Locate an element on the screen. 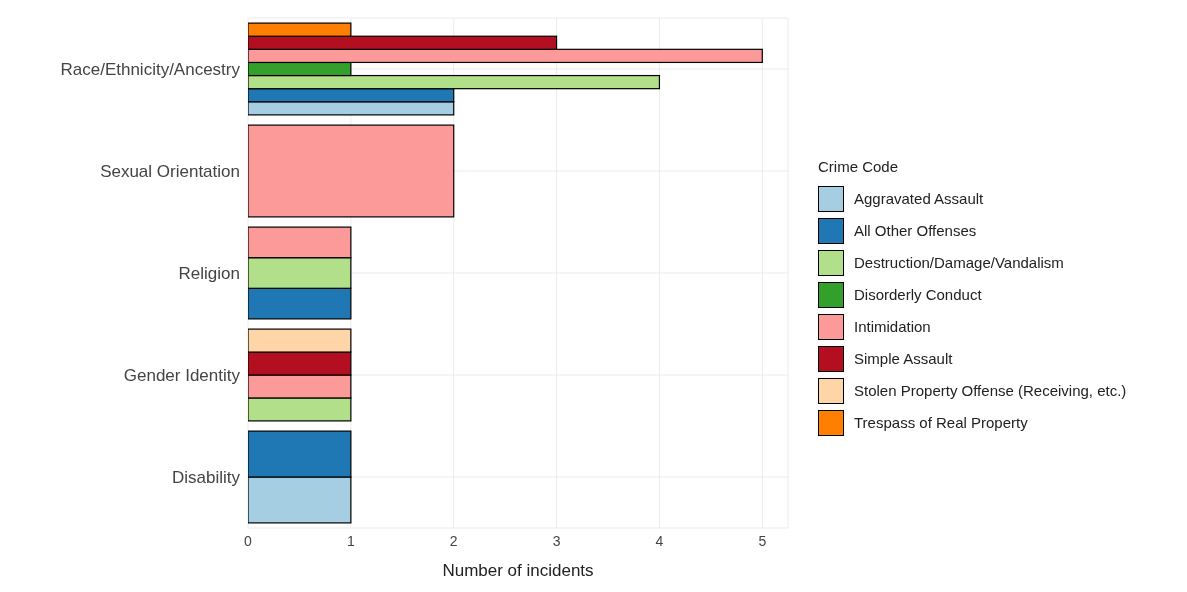  y-tick-label: Gender Identity is located at coordinates (182, 376).